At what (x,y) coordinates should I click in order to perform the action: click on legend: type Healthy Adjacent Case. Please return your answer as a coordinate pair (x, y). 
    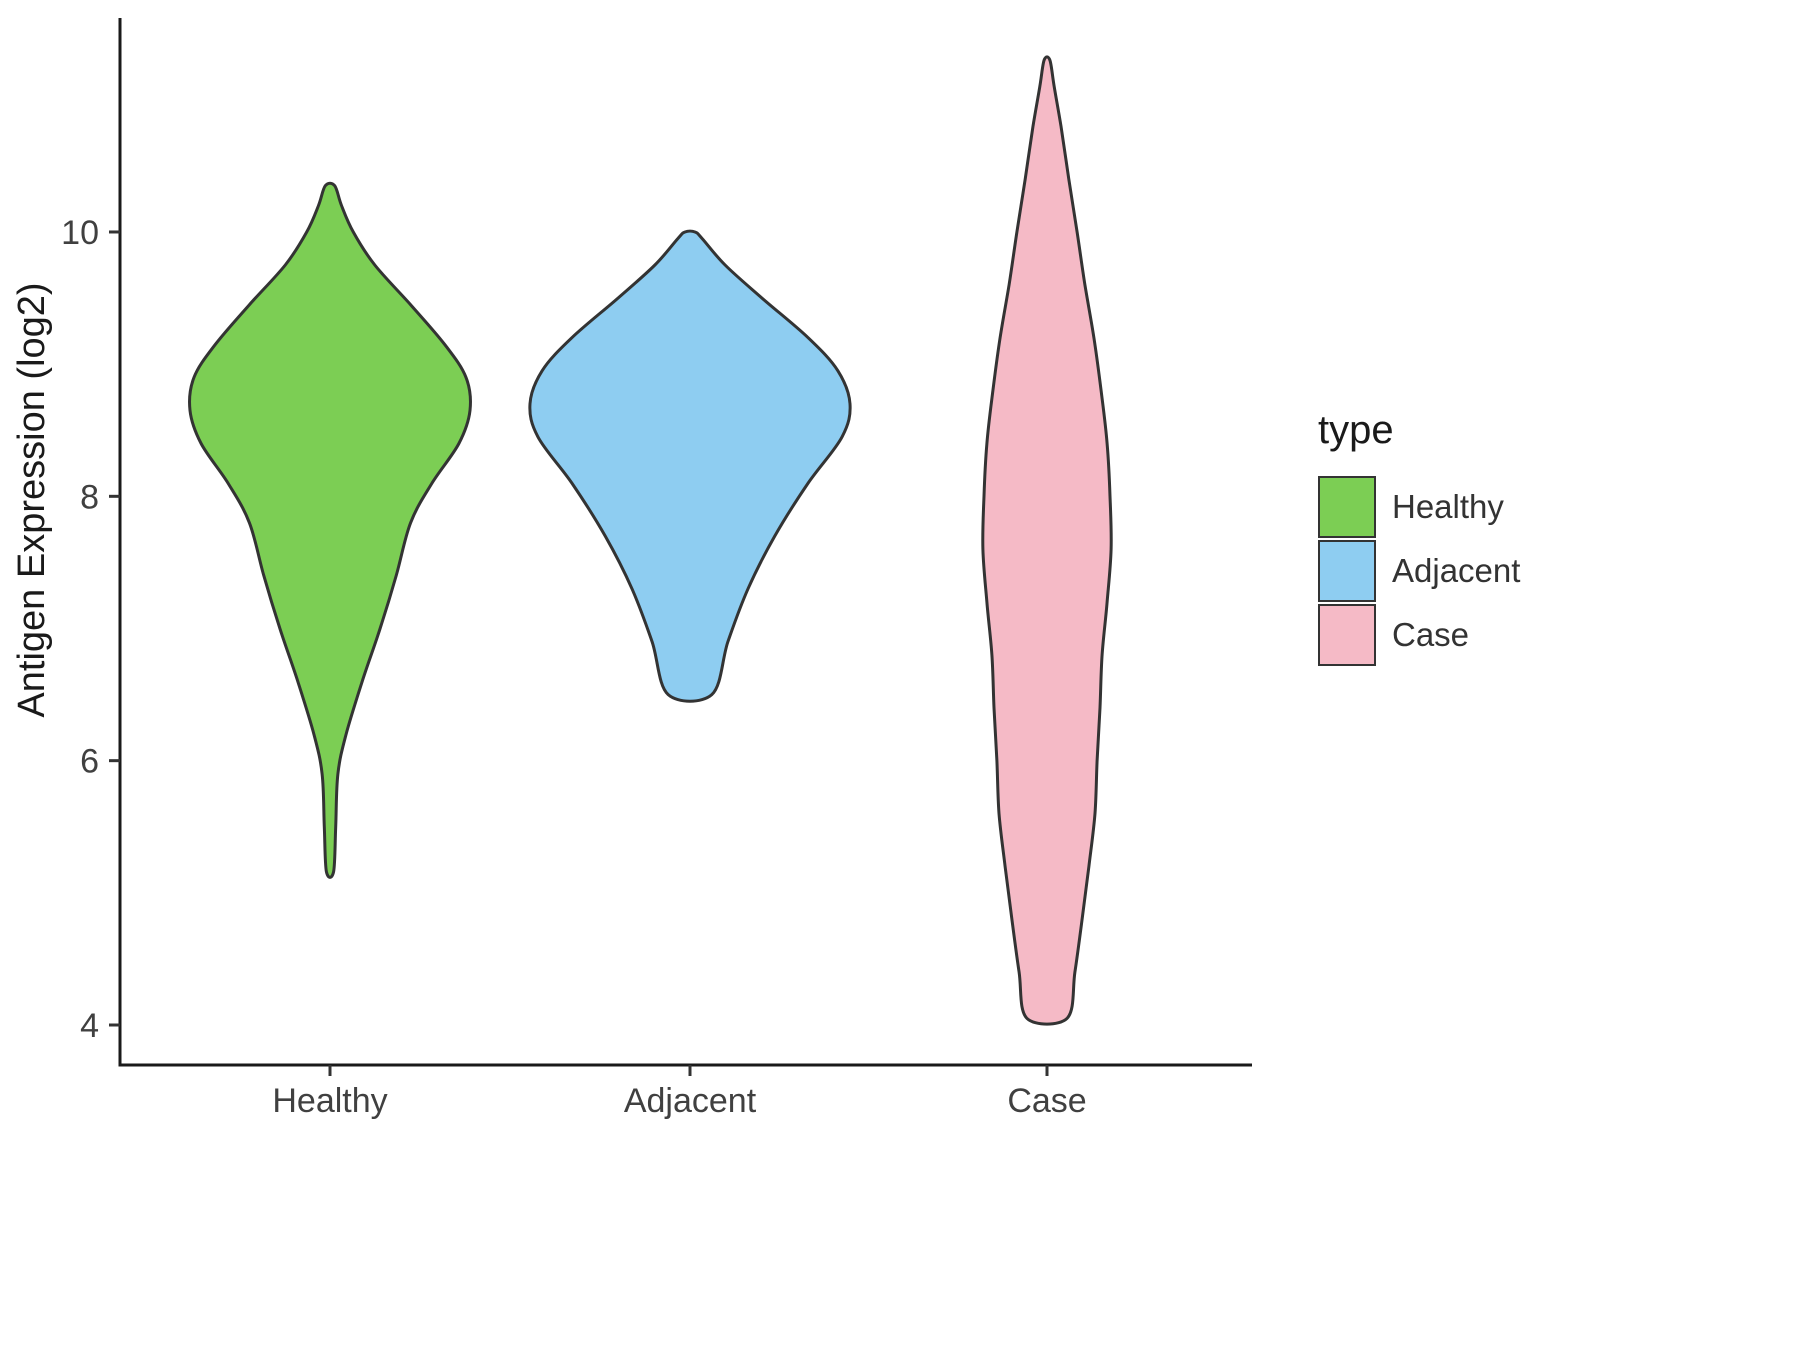
    Looking at the image, I should click on (1419, 537).